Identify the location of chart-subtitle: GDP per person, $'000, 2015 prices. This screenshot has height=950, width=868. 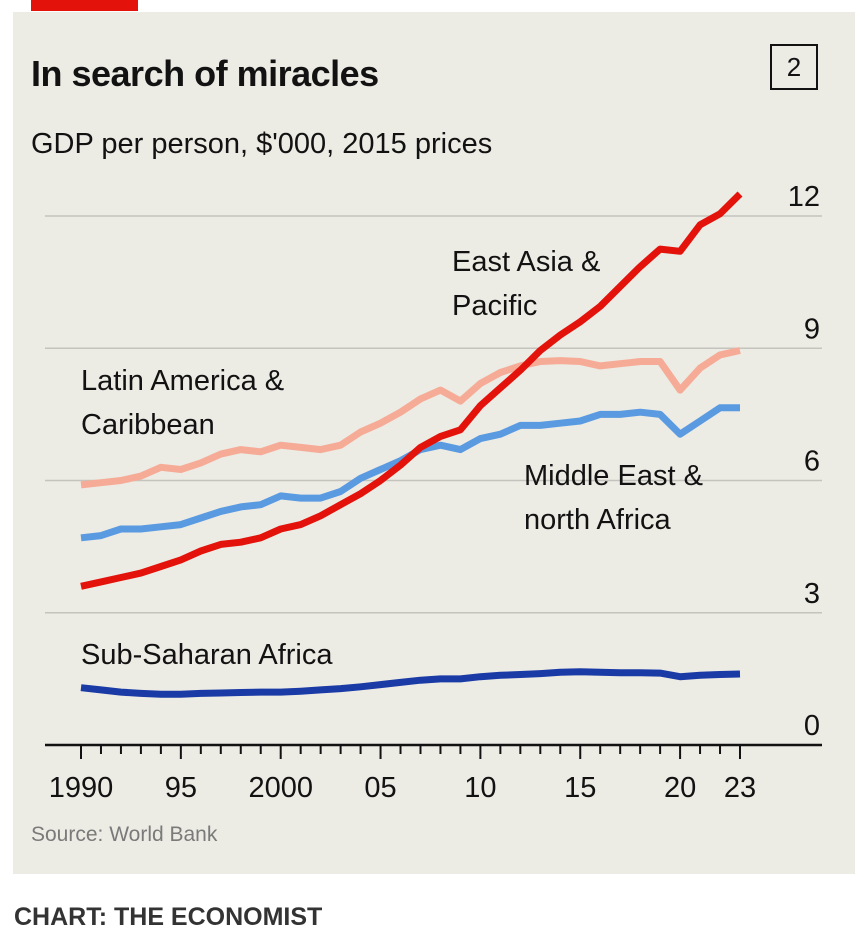
(262, 144).